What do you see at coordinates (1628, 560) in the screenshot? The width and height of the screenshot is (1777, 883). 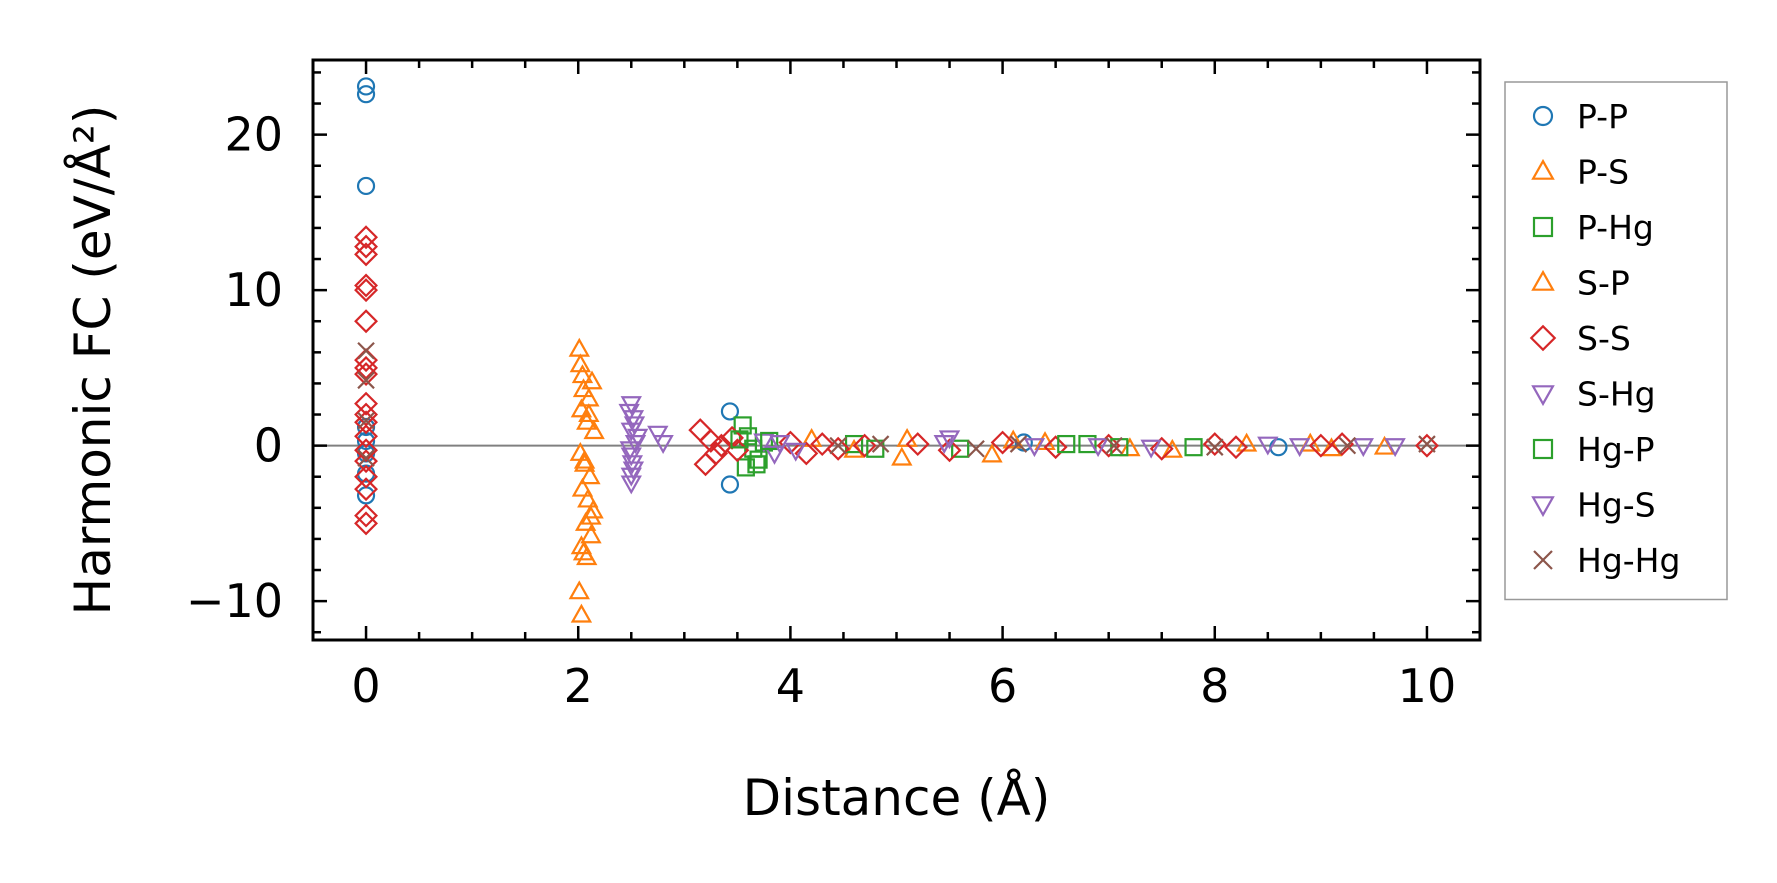 I see `legend-label: Hg-Hg` at bounding box center [1628, 560].